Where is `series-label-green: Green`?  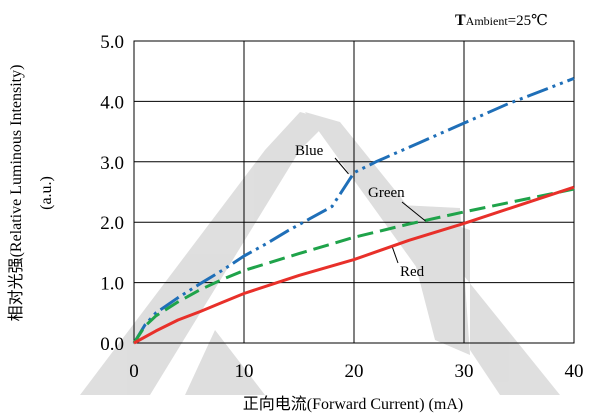 series-label-green: Green is located at coordinates (386, 193).